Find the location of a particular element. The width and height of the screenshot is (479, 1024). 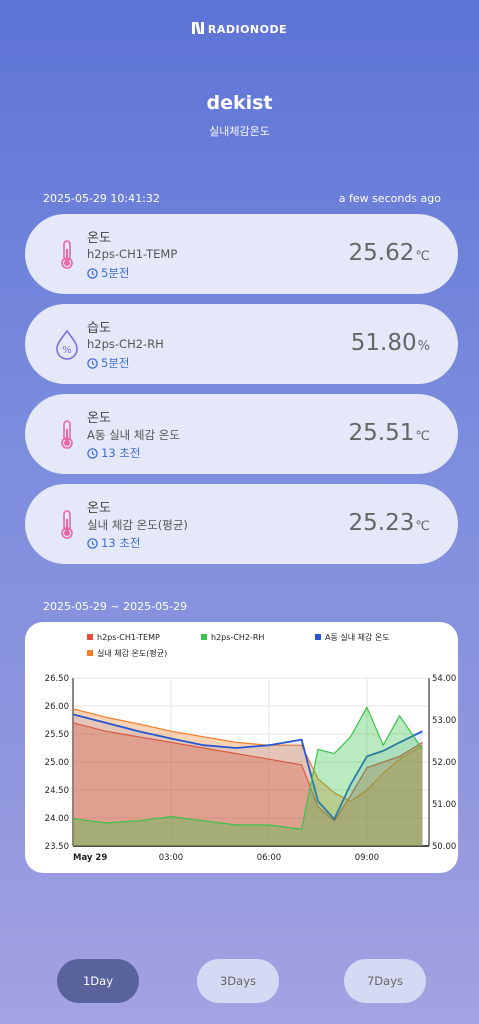

sensor-value: 25.62℃ is located at coordinates (389, 253).